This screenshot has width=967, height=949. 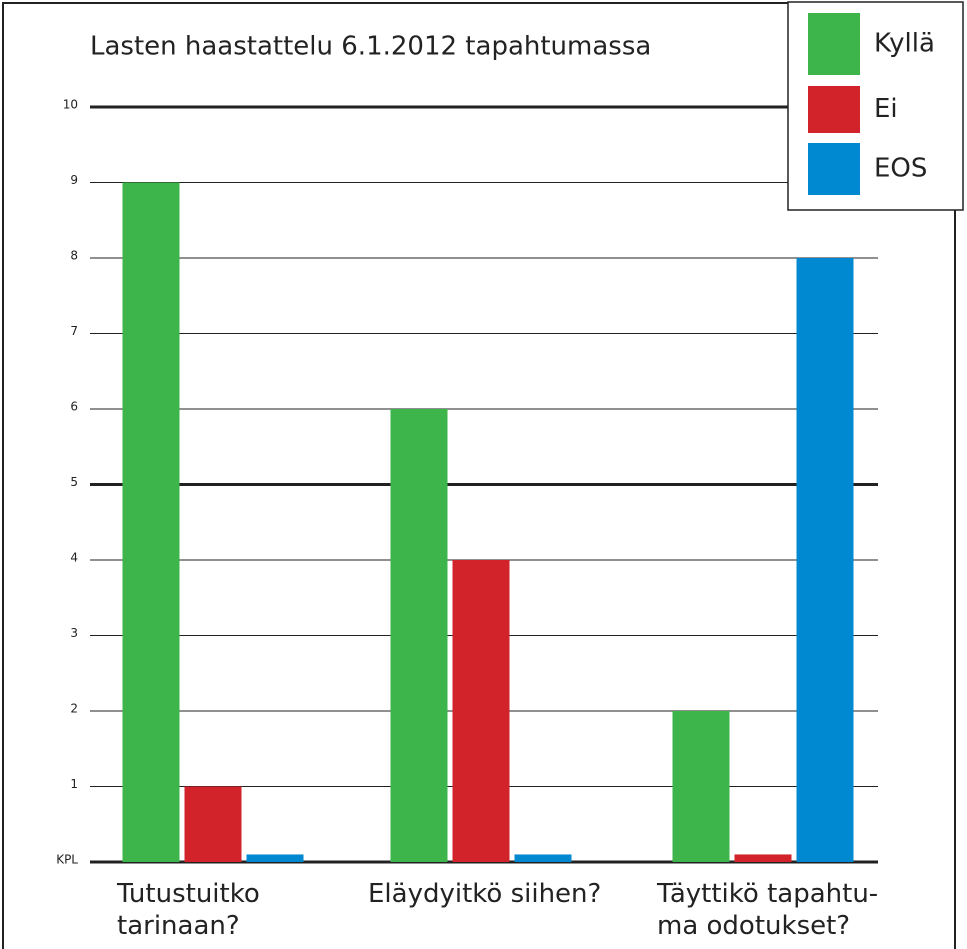 I want to click on legend-label: EOS, so click(x=900, y=169).